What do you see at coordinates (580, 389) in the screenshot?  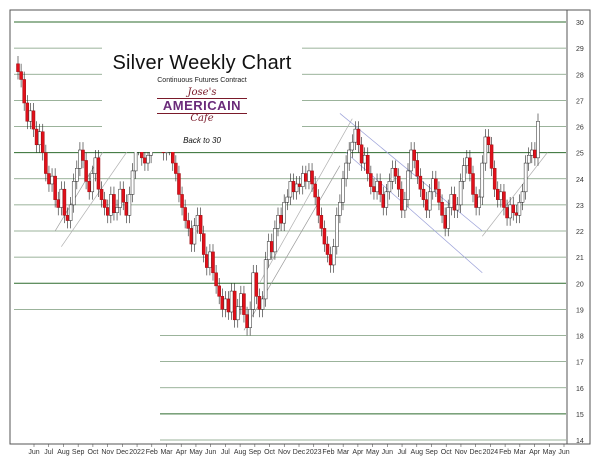 I see `y-tick-label: 16` at bounding box center [580, 389].